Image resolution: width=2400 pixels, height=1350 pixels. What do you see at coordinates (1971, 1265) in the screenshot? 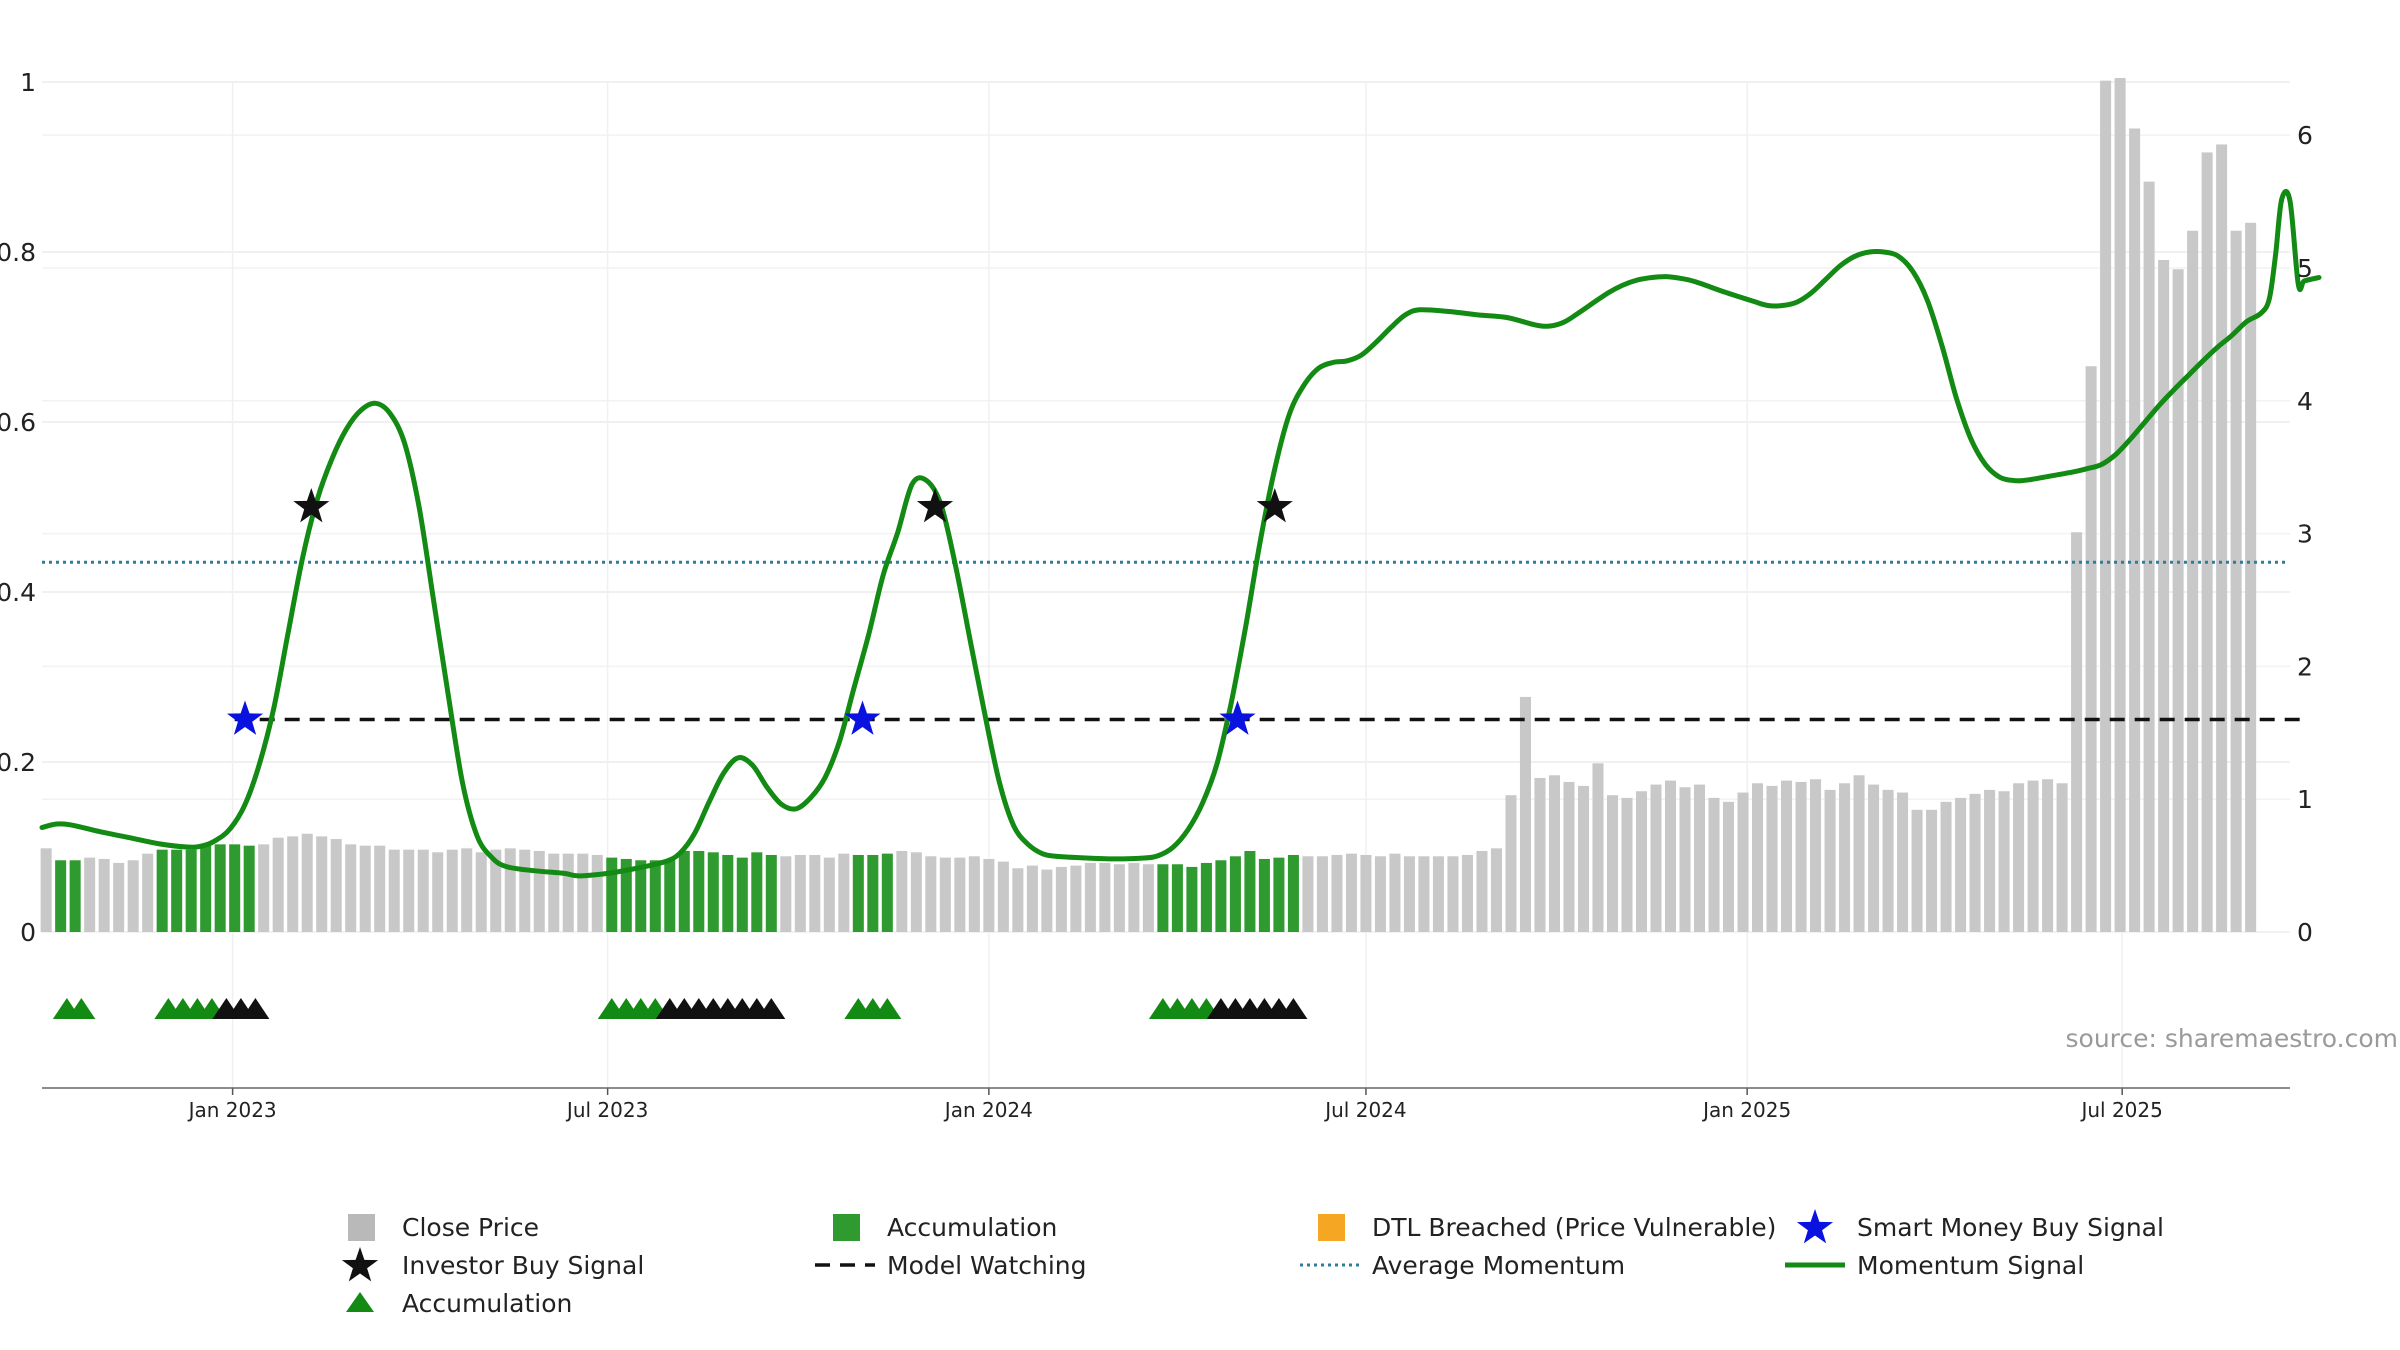
I see `legend-label: Momentum Signal` at bounding box center [1971, 1265].